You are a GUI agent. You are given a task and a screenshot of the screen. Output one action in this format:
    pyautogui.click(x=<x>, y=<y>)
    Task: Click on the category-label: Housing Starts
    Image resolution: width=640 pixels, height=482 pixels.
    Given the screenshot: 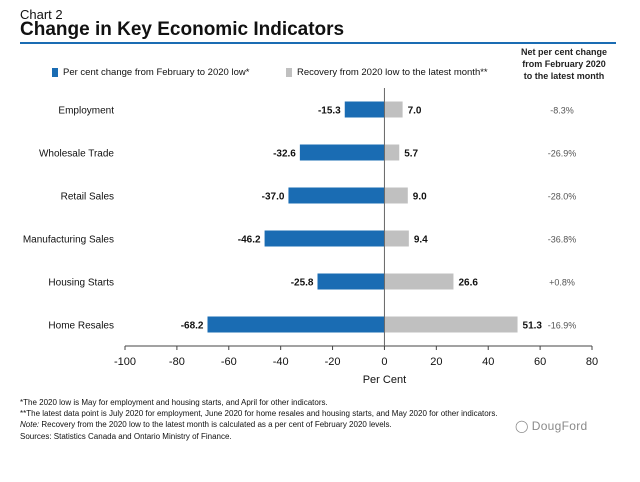 What is the action you would take?
    pyautogui.click(x=81, y=283)
    